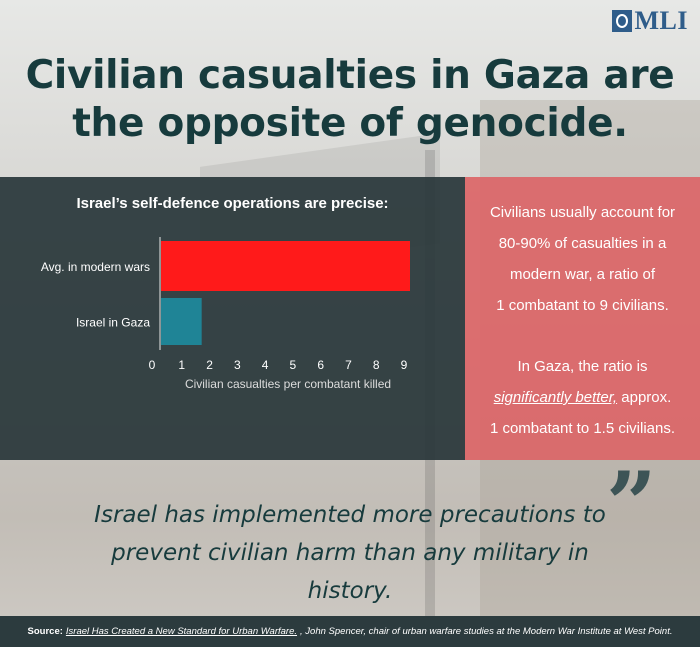  I want to click on x-tick-label: 2, so click(209, 365).